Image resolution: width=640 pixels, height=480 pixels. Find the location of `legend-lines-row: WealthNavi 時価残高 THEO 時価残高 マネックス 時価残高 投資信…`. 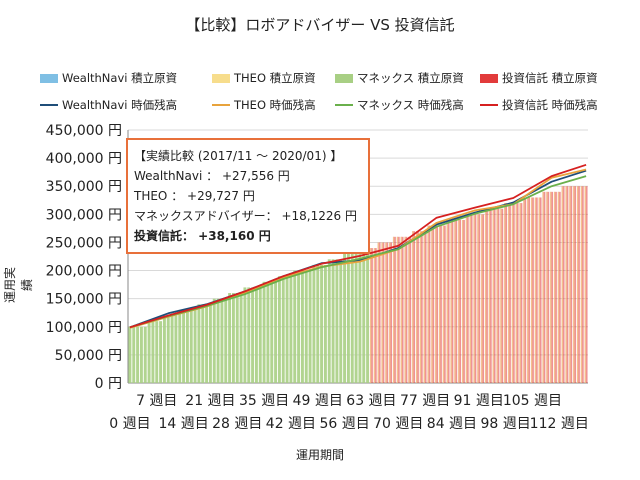

legend-lines-row: WealthNavi 時価残高 THEO 時価残高 マネックス 時価残高 投資信… is located at coordinates (340, 105).